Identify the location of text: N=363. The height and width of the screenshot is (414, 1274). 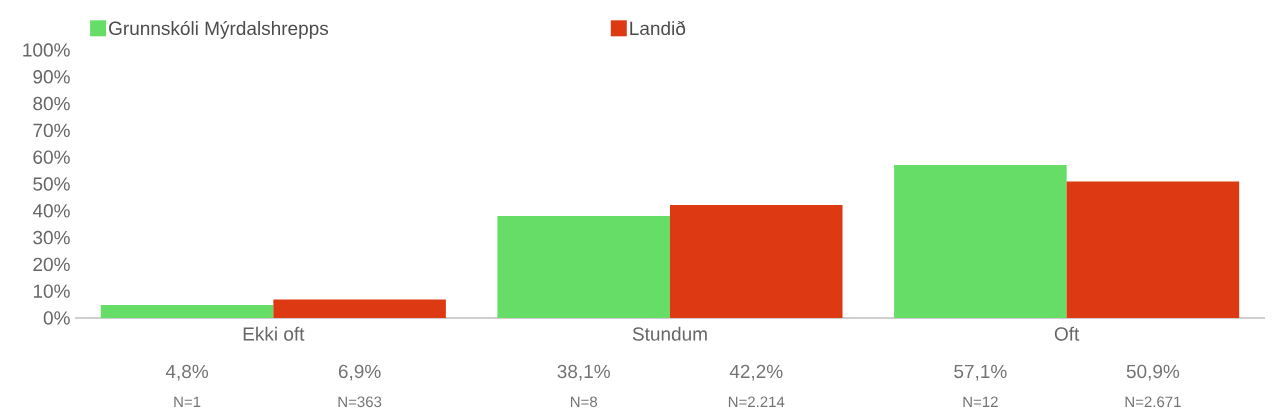
(360, 402).